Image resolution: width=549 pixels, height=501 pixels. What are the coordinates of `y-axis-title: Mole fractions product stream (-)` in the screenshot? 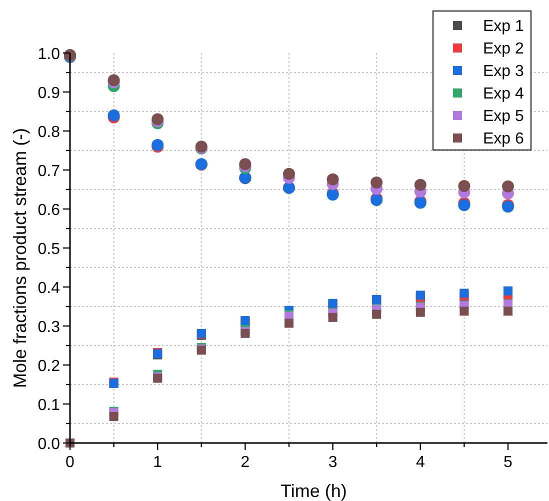 It's located at (20, 258).